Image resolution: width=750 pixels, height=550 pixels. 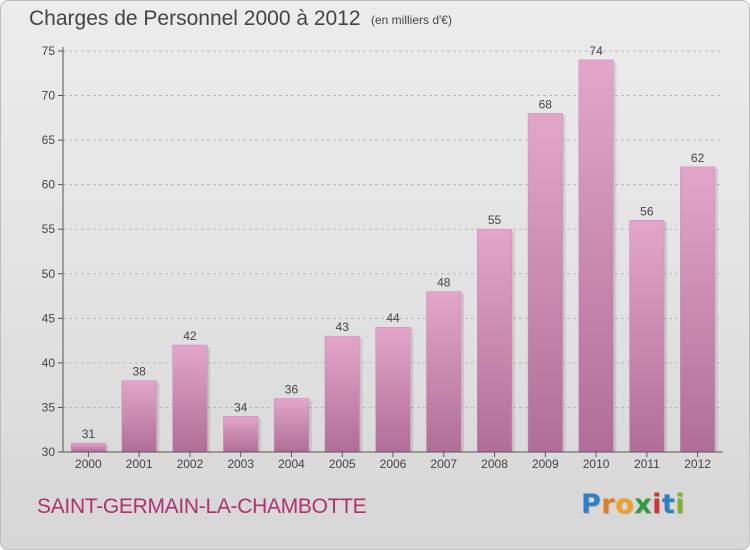 What do you see at coordinates (596, 464) in the screenshot?
I see `x-tick-label-2010: 2010` at bounding box center [596, 464].